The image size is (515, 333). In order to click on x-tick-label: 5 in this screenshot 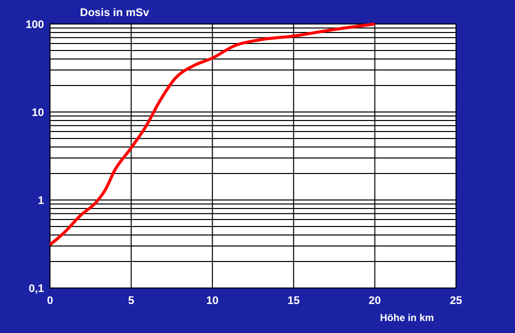, I will do `click(131, 301)`.